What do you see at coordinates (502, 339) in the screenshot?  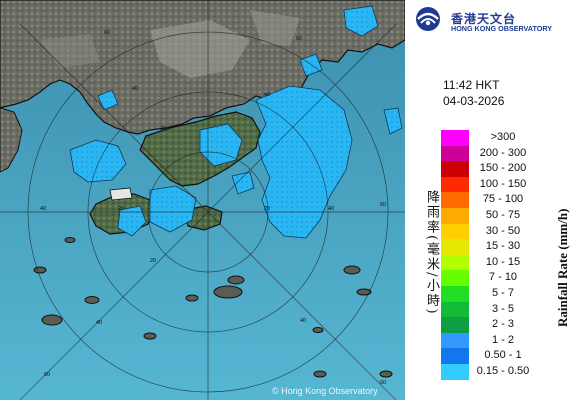 I see `legend-label: 1 - 2` at bounding box center [502, 339].